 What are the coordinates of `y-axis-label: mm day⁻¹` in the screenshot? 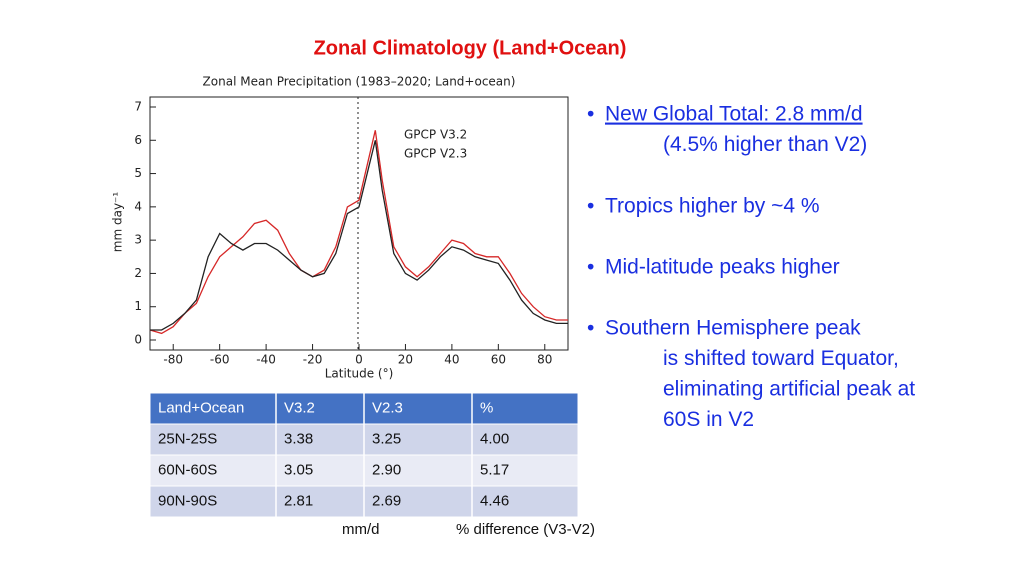 It's located at (118, 222).